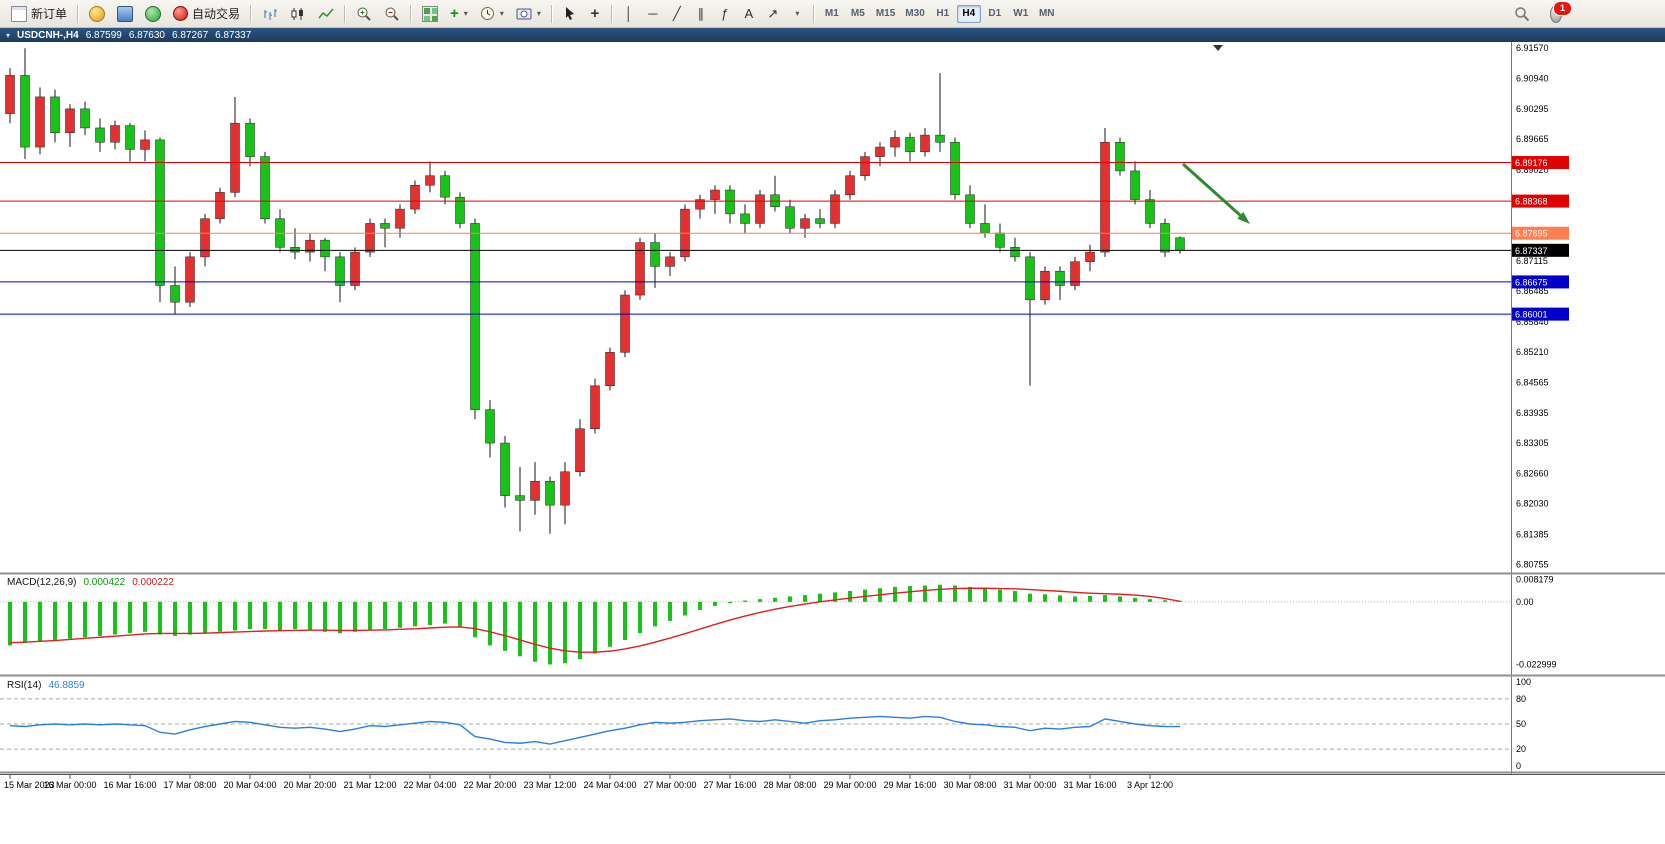  I want to click on svg-text: 31 Mar 00:00, so click(1029, 785).